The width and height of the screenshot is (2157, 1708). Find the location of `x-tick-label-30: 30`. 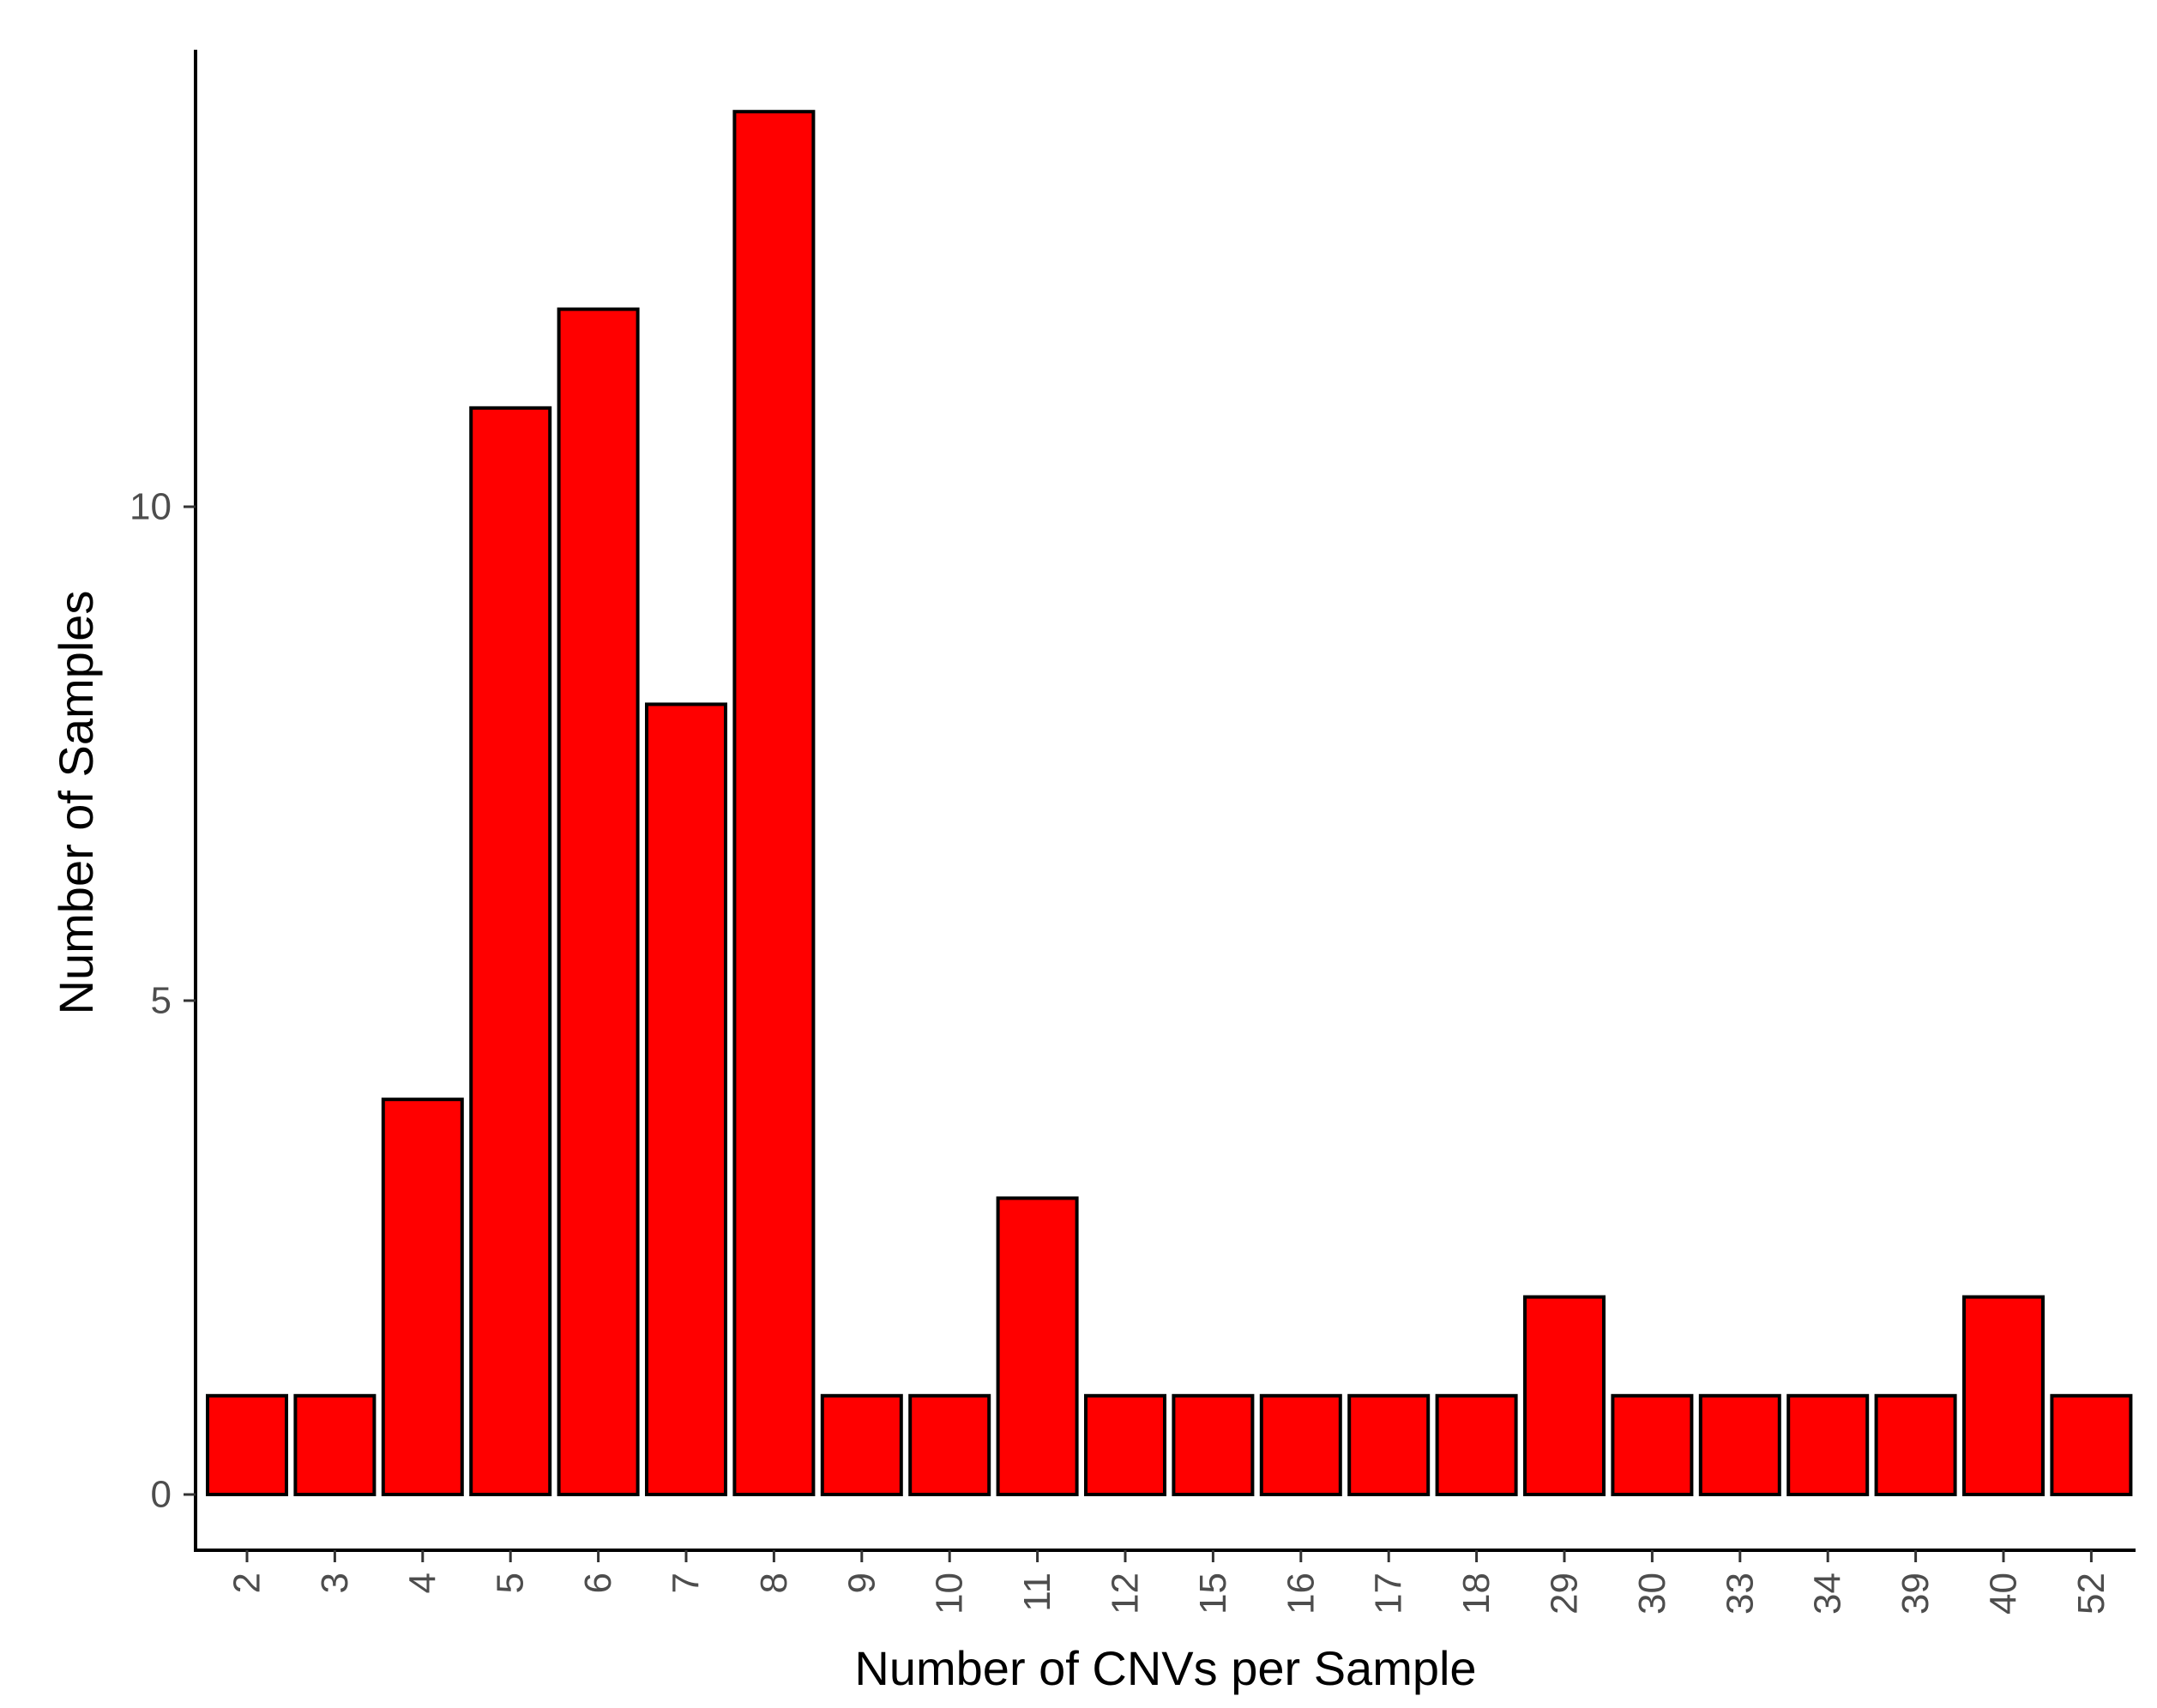

x-tick-label-30: 30 is located at coordinates (1652, 1594).